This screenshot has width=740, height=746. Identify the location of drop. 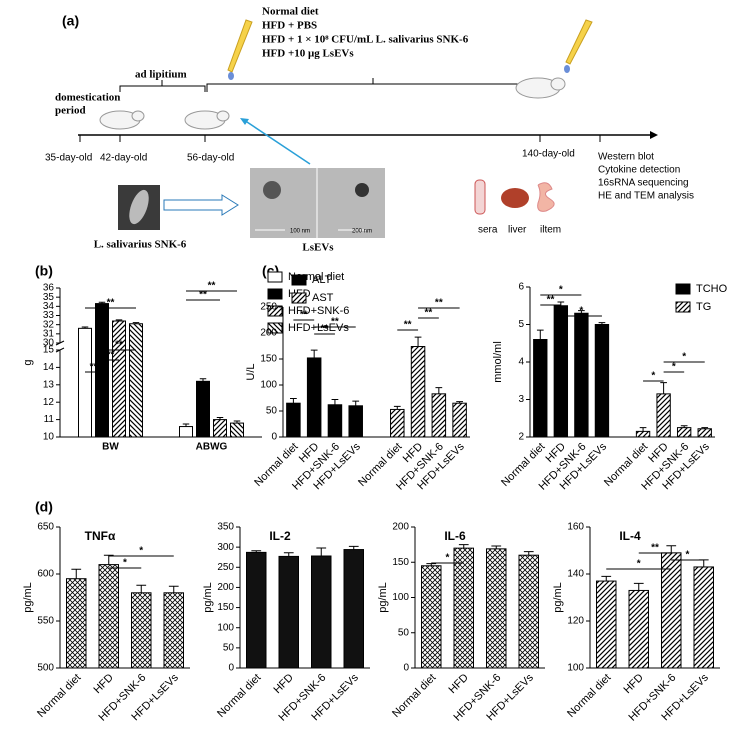
(567, 69).